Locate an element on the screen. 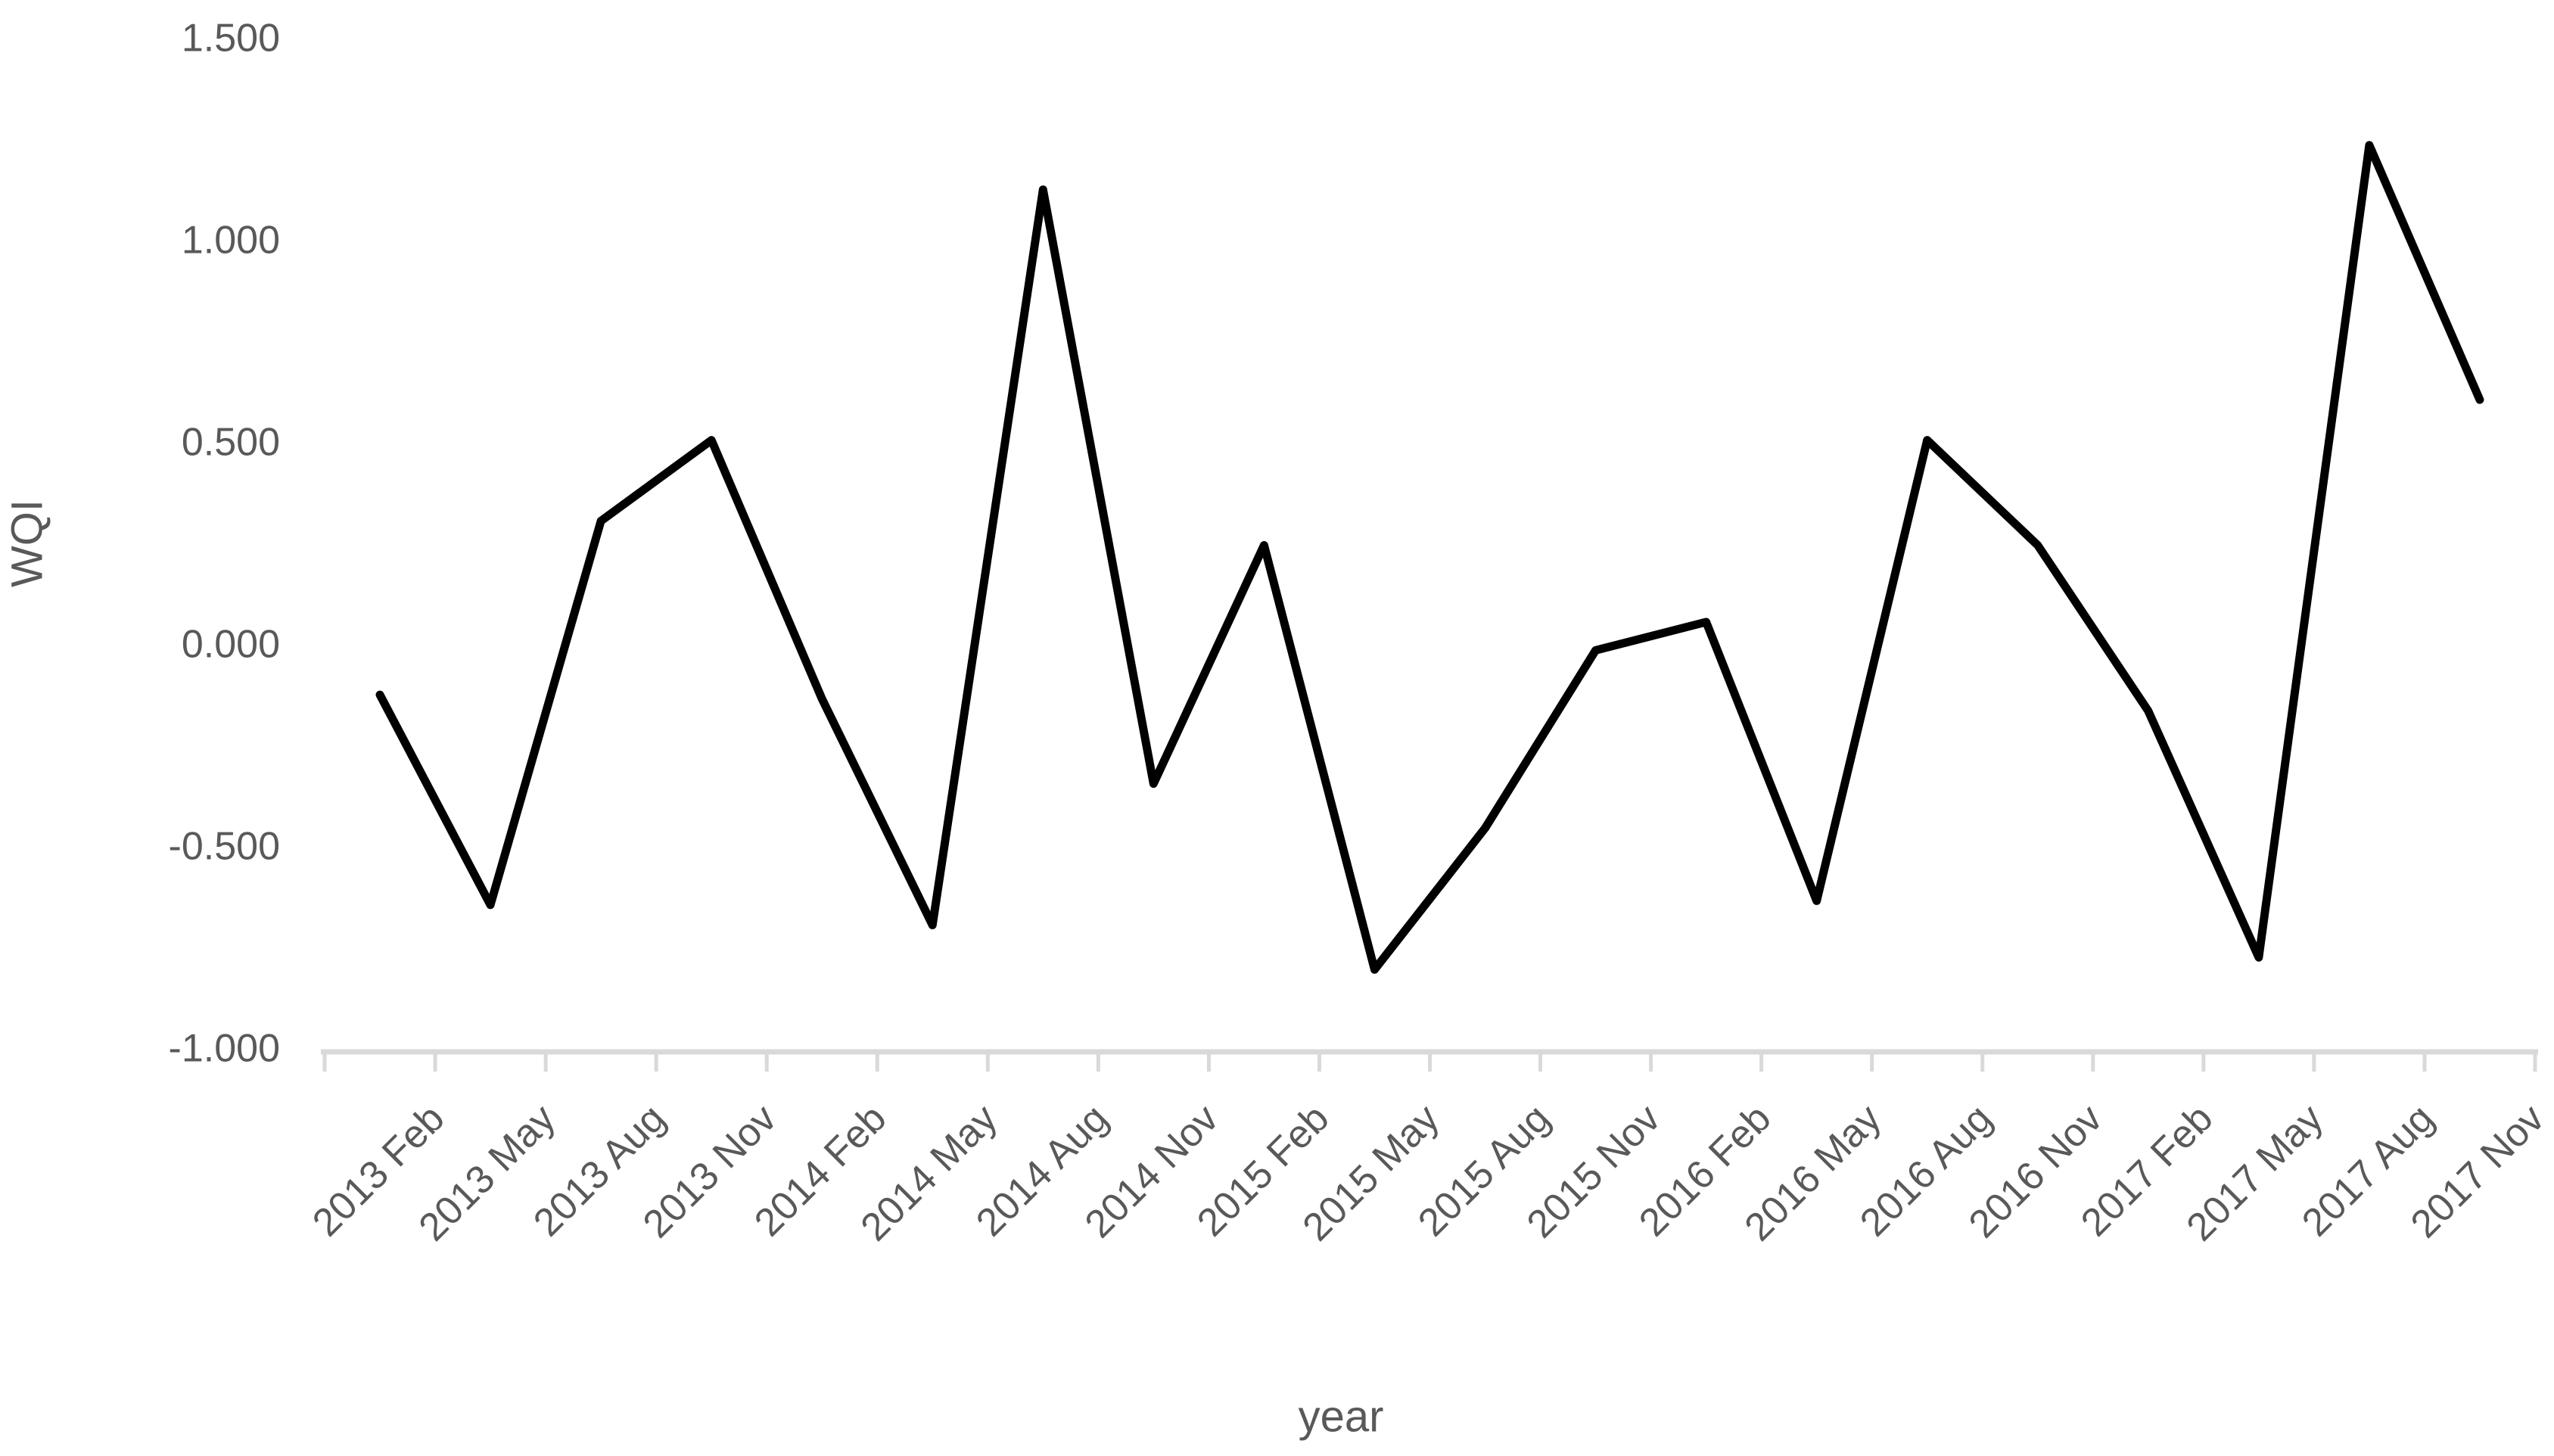 Image resolution: width=2554 pixels, height=1456 pixels. y-tick-label: -1.000 is located at coordinates (224, 1048).